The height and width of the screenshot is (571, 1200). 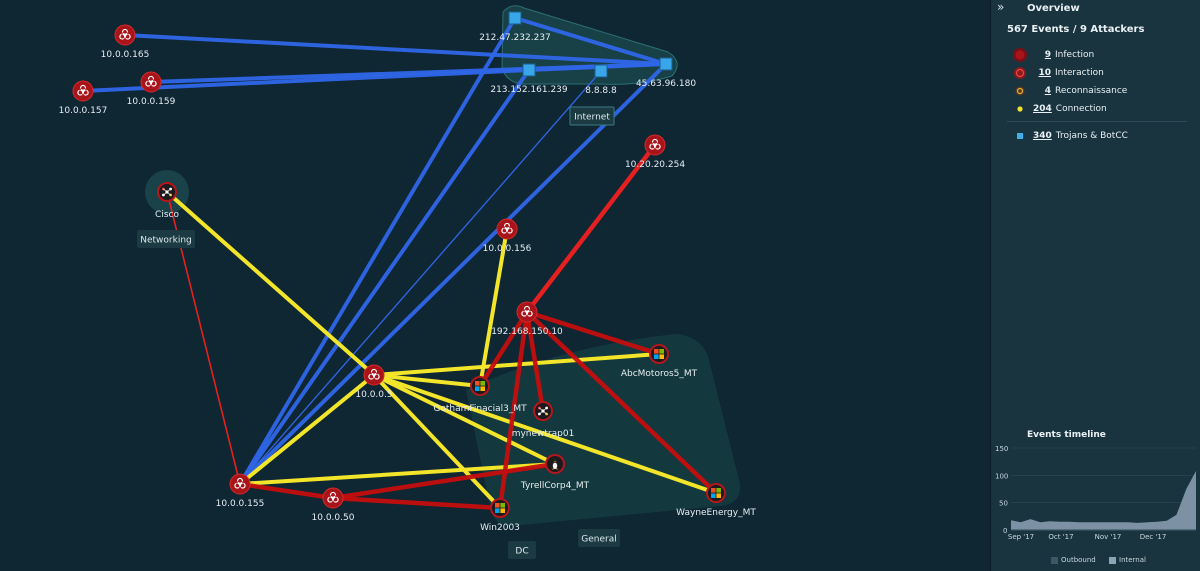 I want to click on timeline-internal-area, so click(x=1103, y=500).